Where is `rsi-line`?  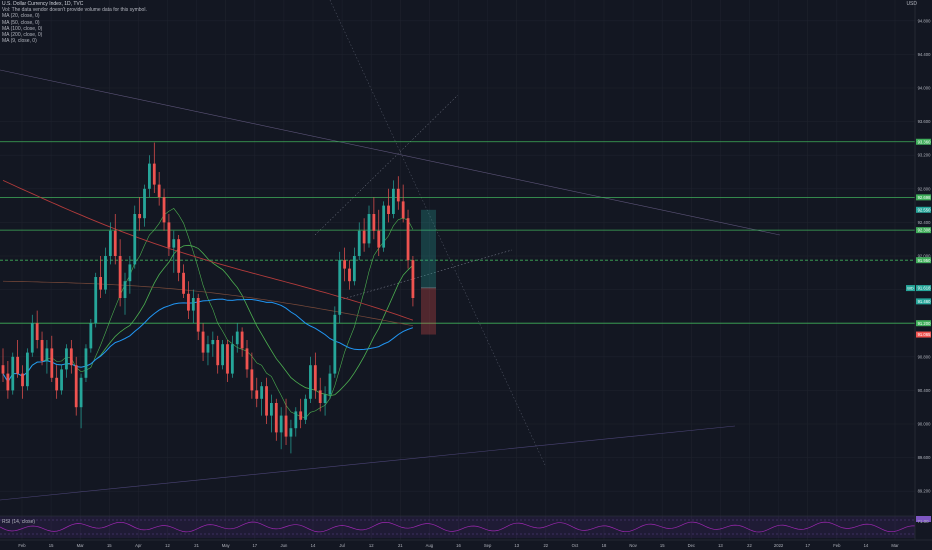
rsi-line is located at coordinates (457, 527).